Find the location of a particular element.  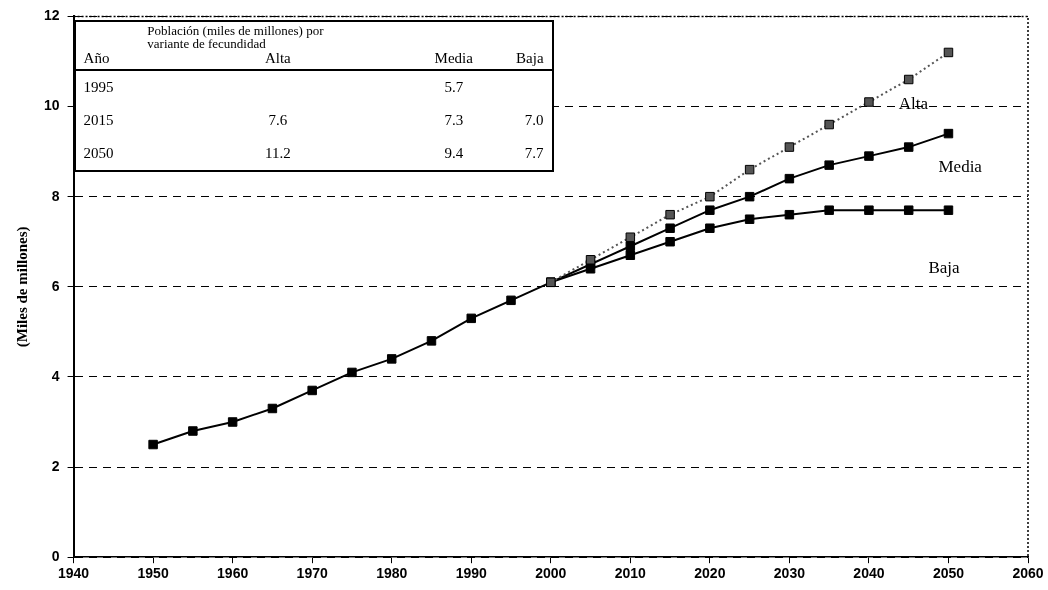

x-tick-label: 1980 is located at coordinates (392, 573).